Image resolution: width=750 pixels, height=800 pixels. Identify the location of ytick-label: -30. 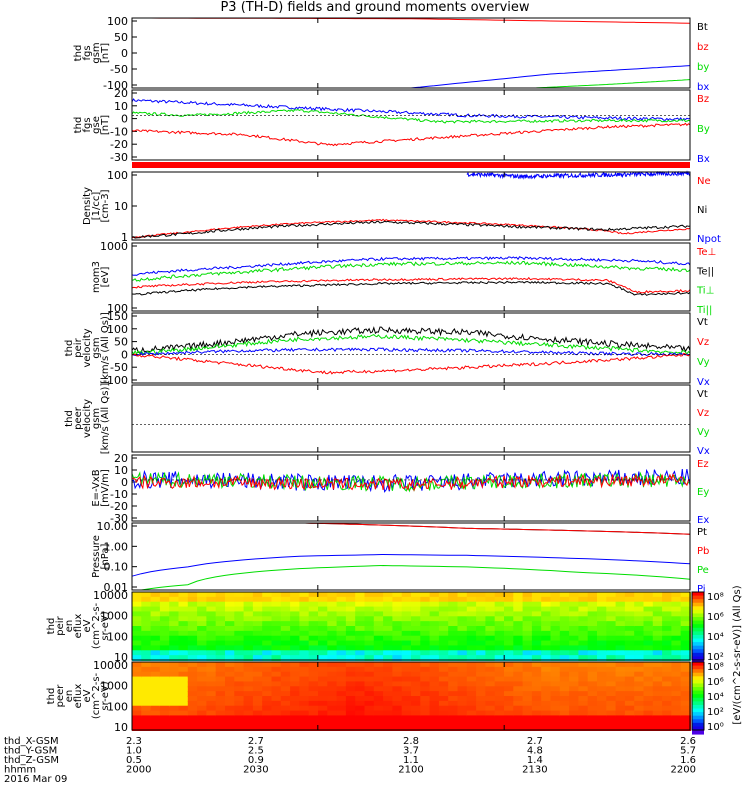
(119, 518).